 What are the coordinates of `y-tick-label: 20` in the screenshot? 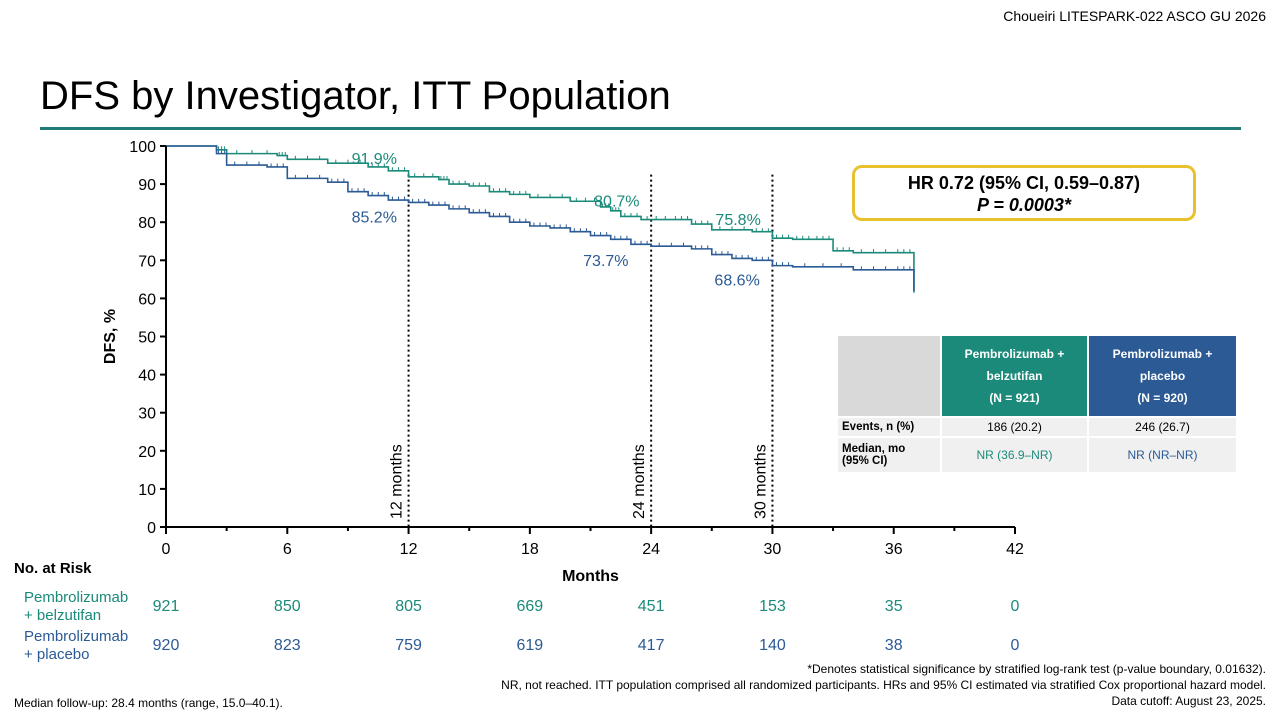 It's located at (147, 452).